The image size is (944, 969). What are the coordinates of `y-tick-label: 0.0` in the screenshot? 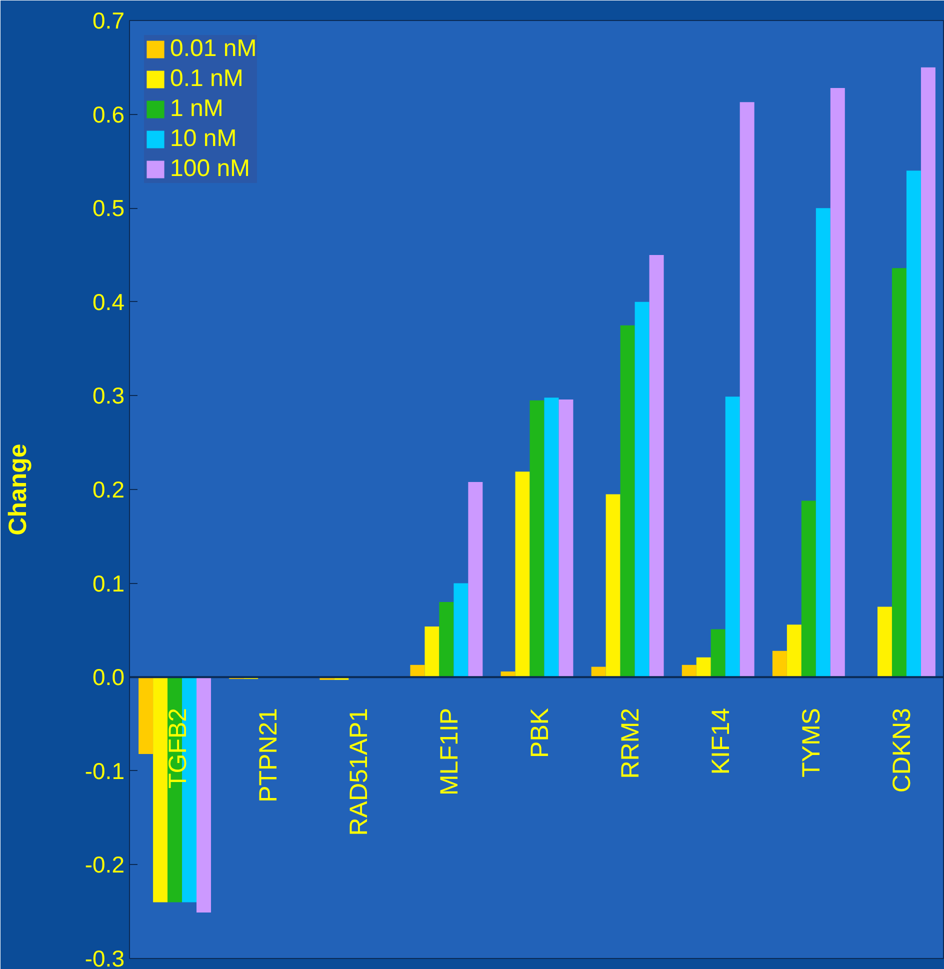 It's located at (108, 677).